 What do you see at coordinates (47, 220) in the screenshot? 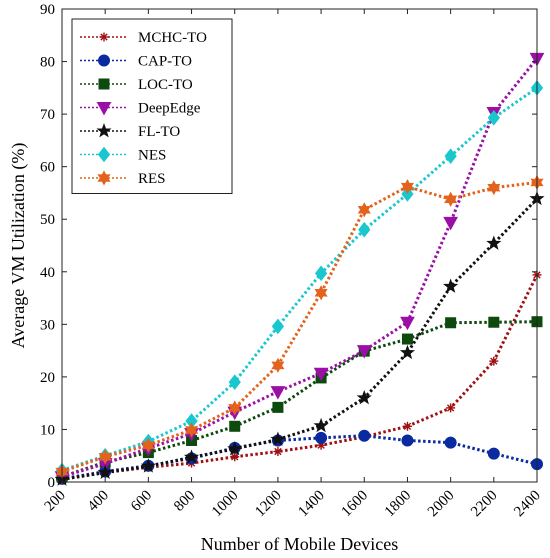
I see `y-tick-label: 50` at bounding box center [47, 220].